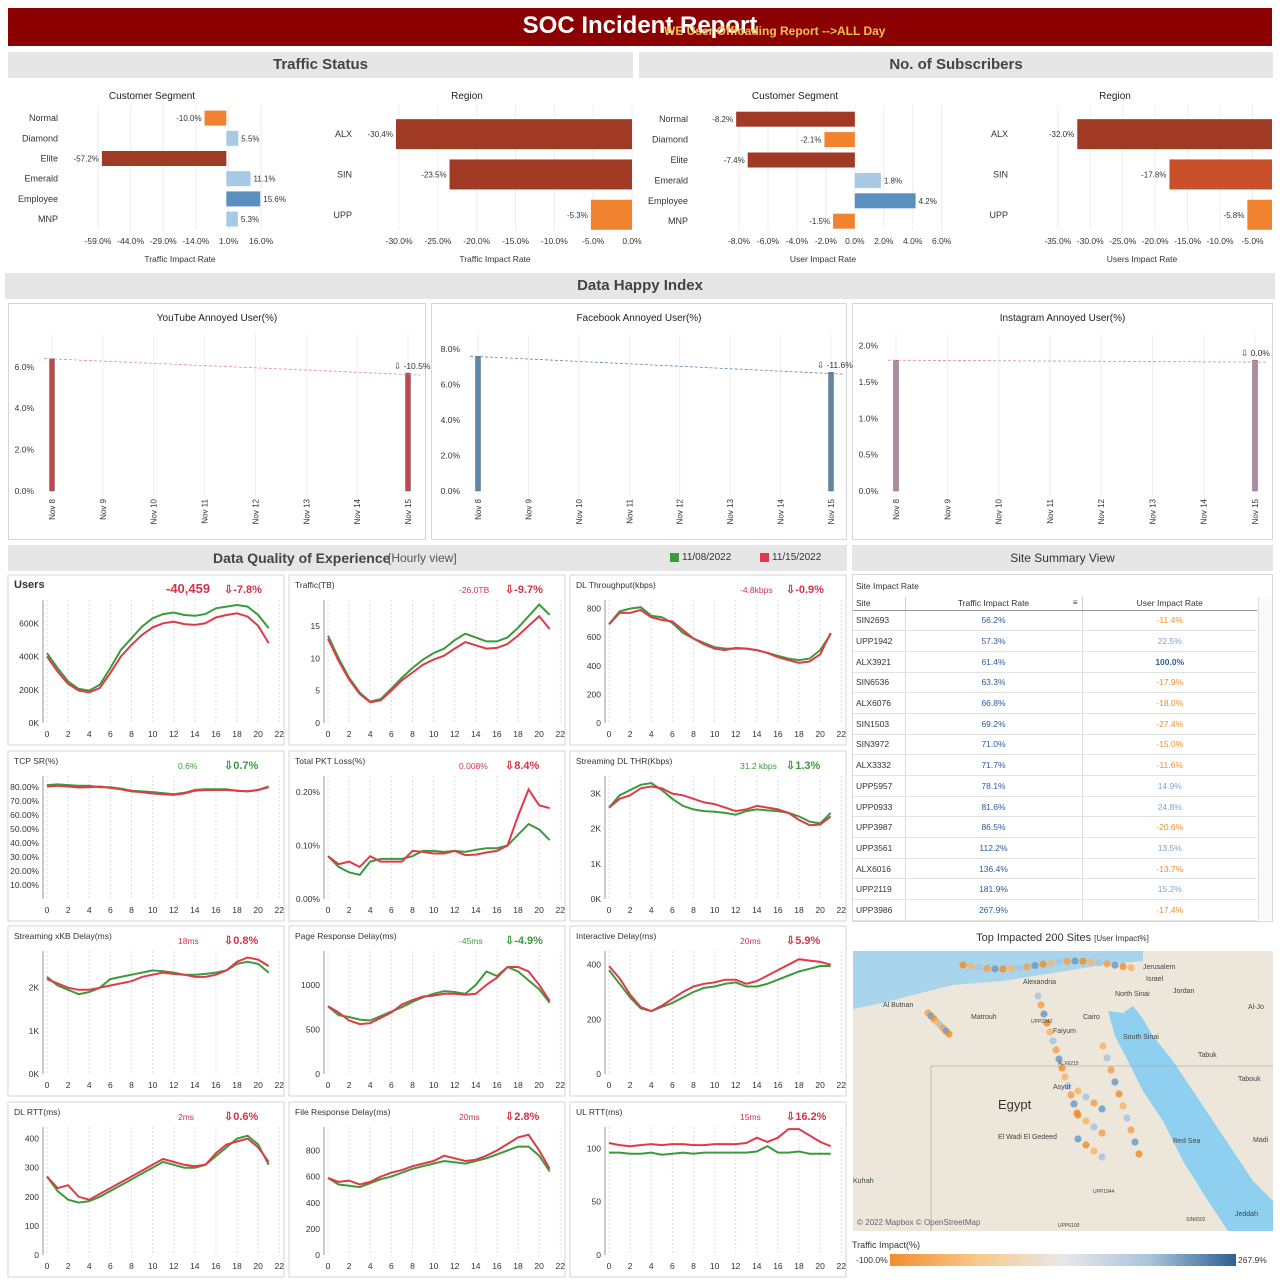 Image resolution: width=1280 pixels, height=1280 pixels. I want to click on map-attribution: © 2022 Mapbox © OpenStreetMap, so click(919, 1222).